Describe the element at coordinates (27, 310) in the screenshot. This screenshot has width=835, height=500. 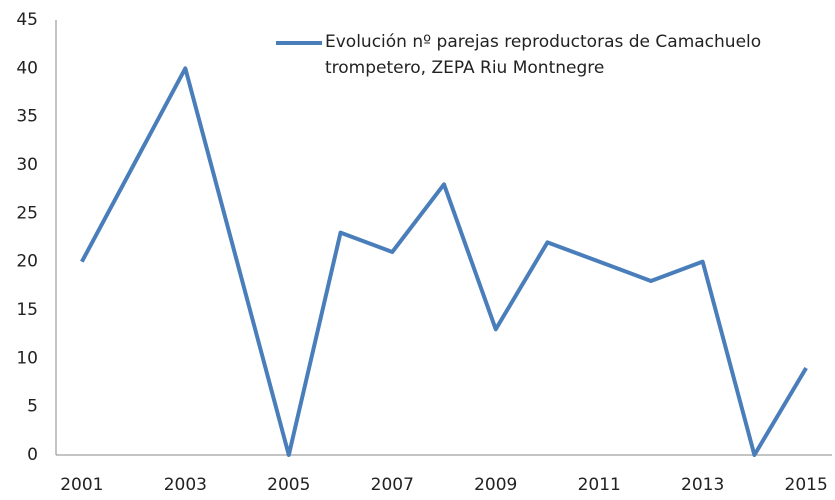
I see `y-tick-label: 15` at that location.